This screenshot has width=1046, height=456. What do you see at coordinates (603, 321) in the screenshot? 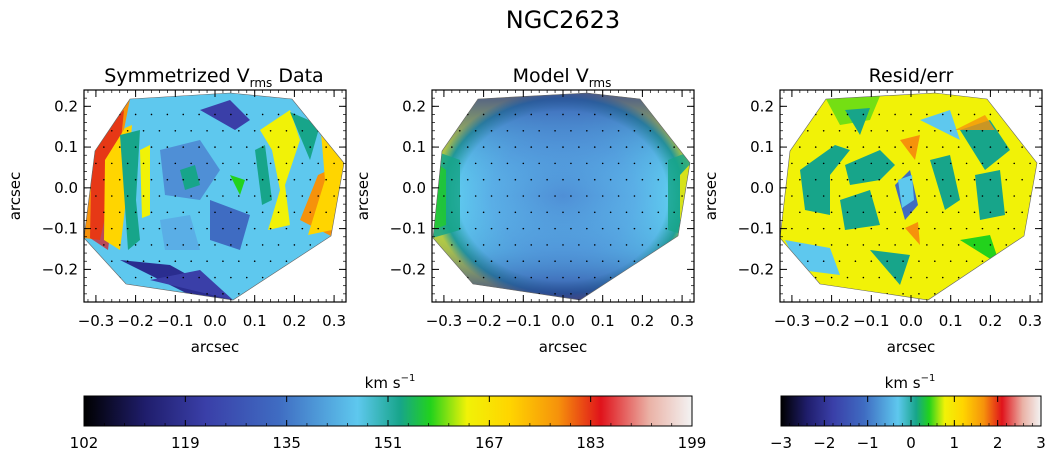
I see `x-tick-label: 0.1` at bounding box center [603, 321].